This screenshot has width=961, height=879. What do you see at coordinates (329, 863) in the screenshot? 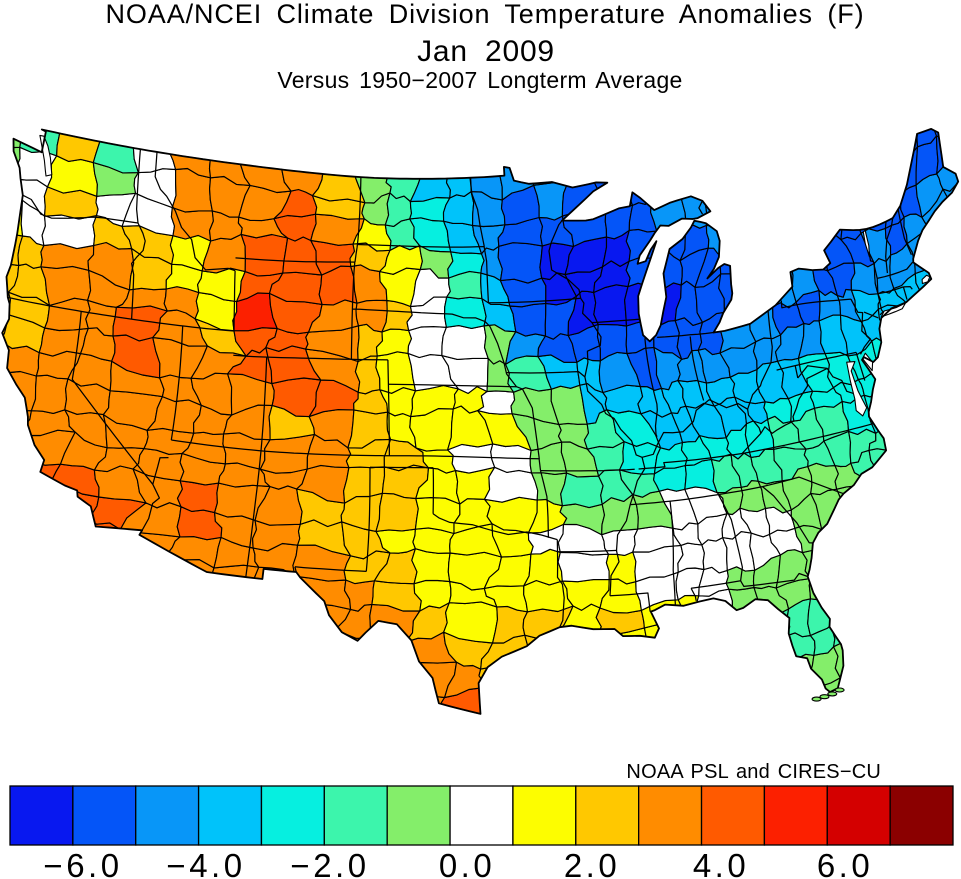
I see `svg-text: −2.0` at bounding box center [329, 863].